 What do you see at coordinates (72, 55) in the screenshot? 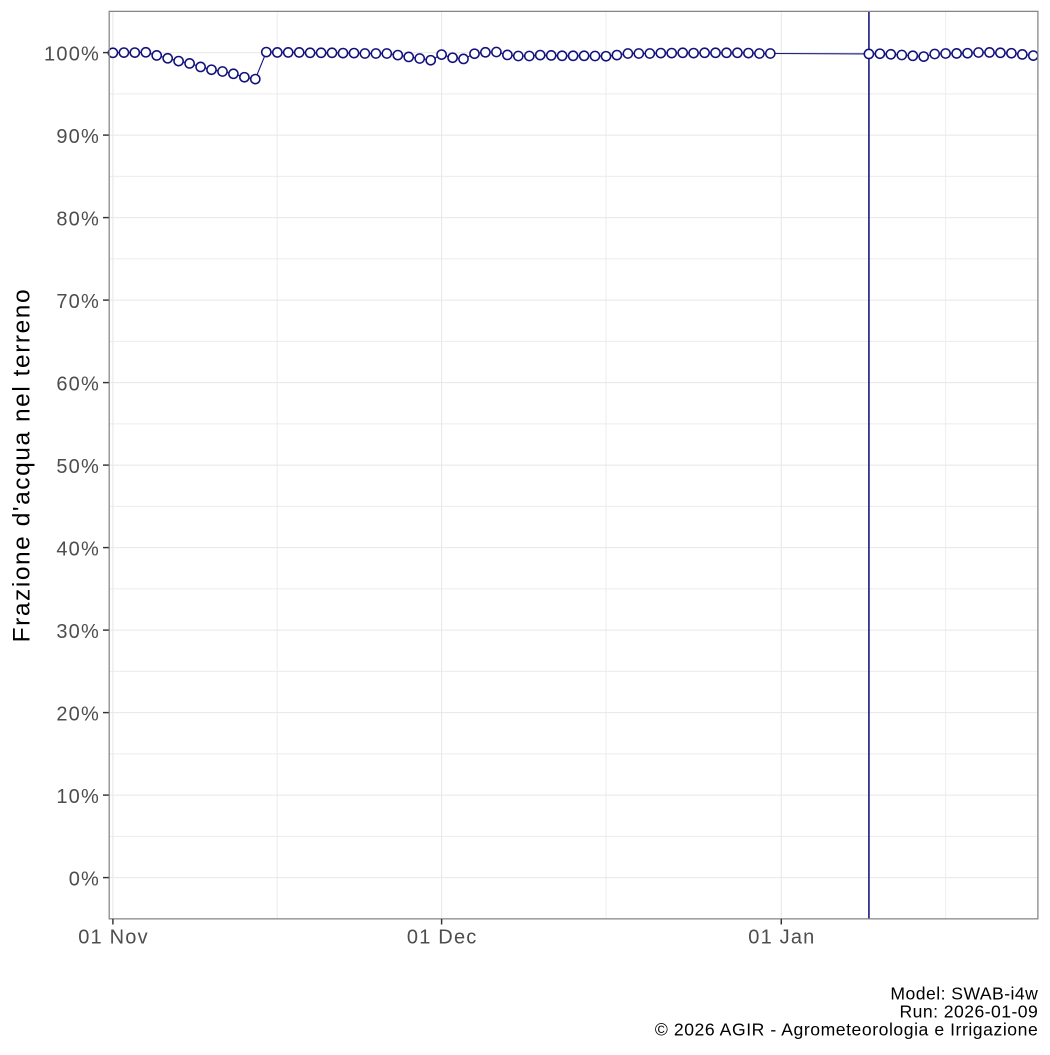
I see `svg-text: 100%` at bounding box center [72, 55].